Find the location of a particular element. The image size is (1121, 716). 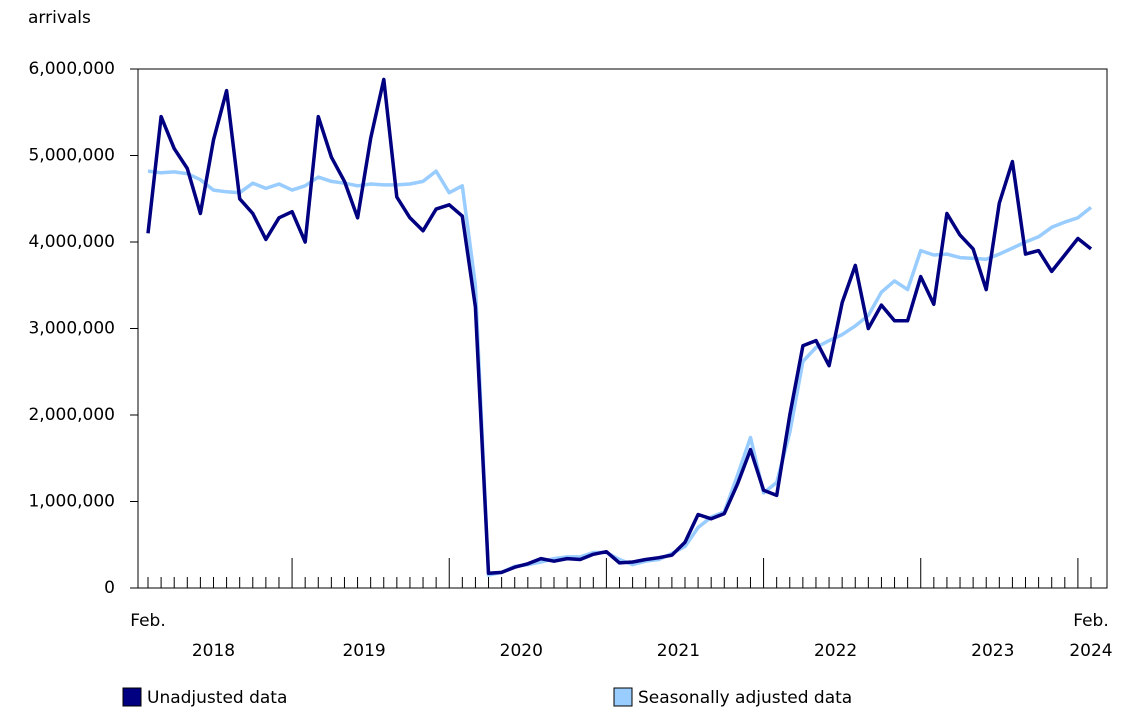

year-label: 2018 is located at coordinates (213, 651).